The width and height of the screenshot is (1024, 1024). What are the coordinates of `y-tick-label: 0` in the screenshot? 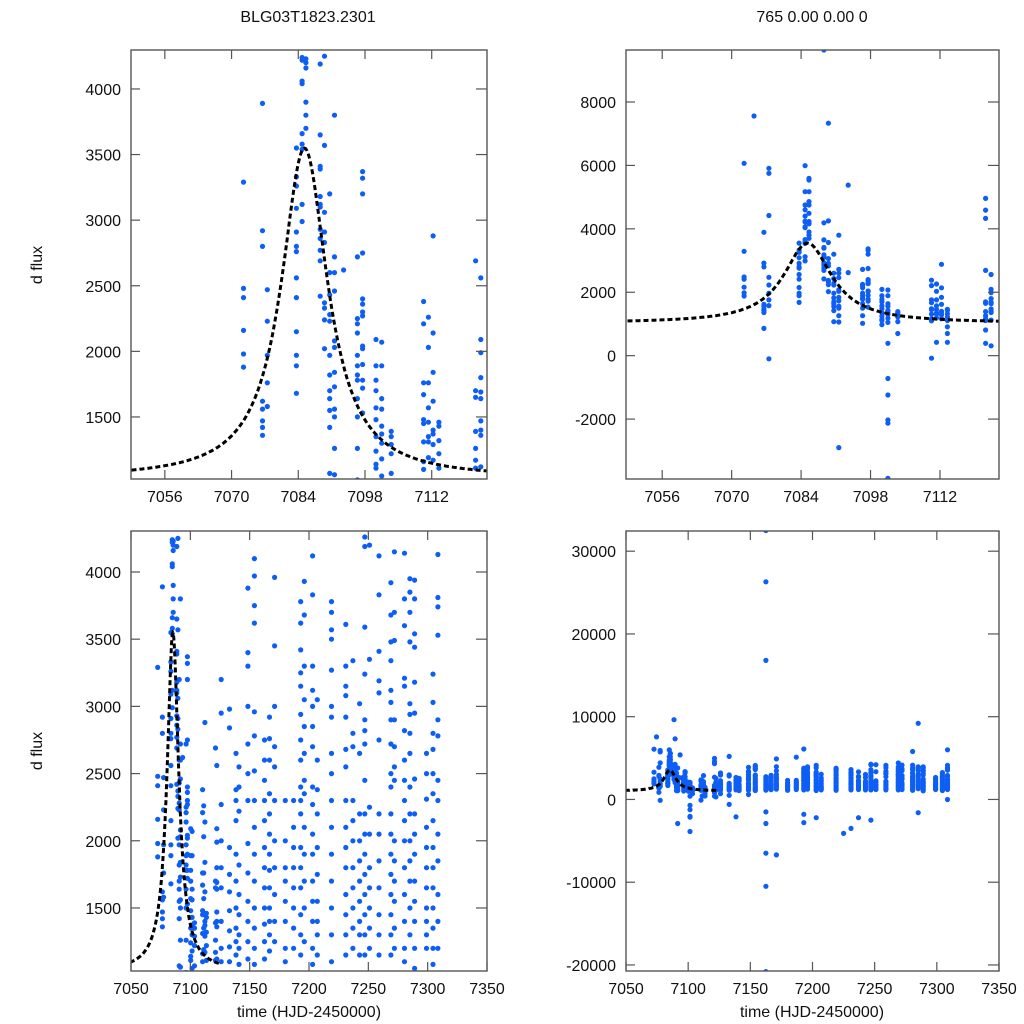 It's located at (611, 357).